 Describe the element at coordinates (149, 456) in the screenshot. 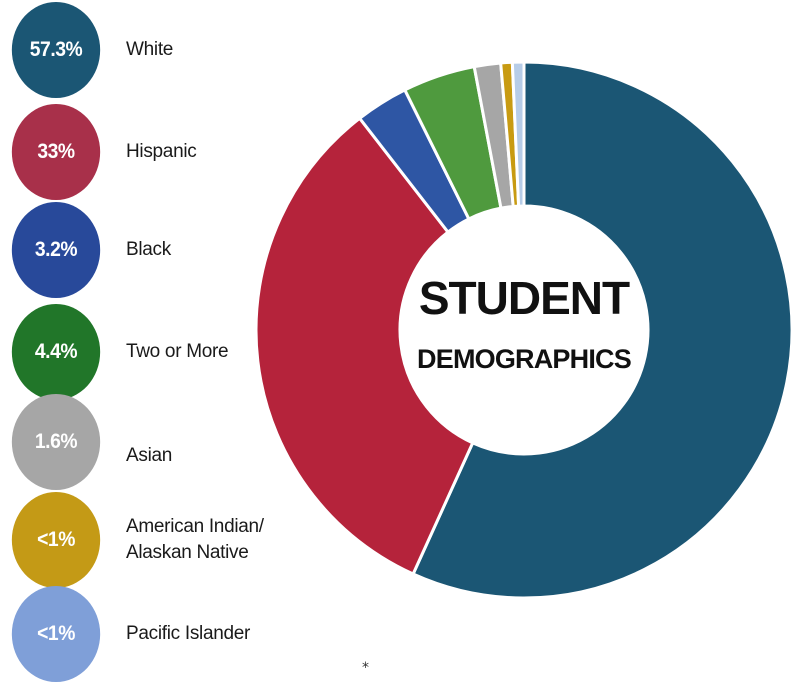

I see `legend-label-asian: Asian` at that location.